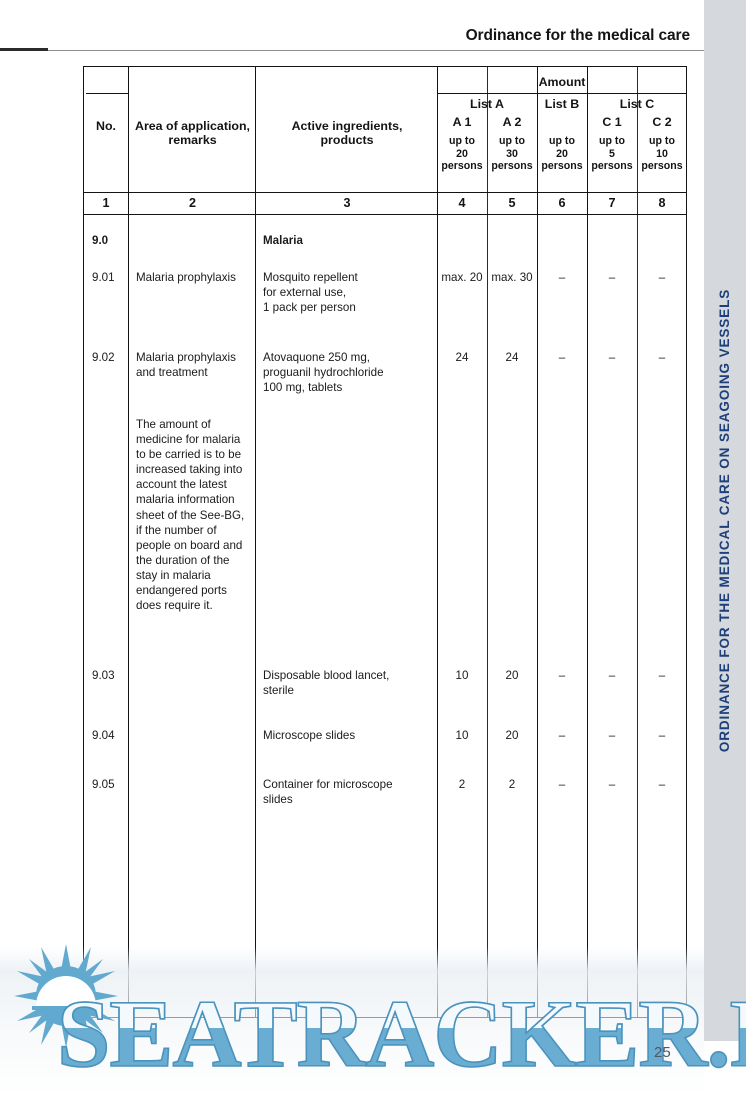 This screenshot has height=1095, width=746. Describe the element at coordinates (385, 193) in the screenshot. I see `header-bottom-rule` at that location.